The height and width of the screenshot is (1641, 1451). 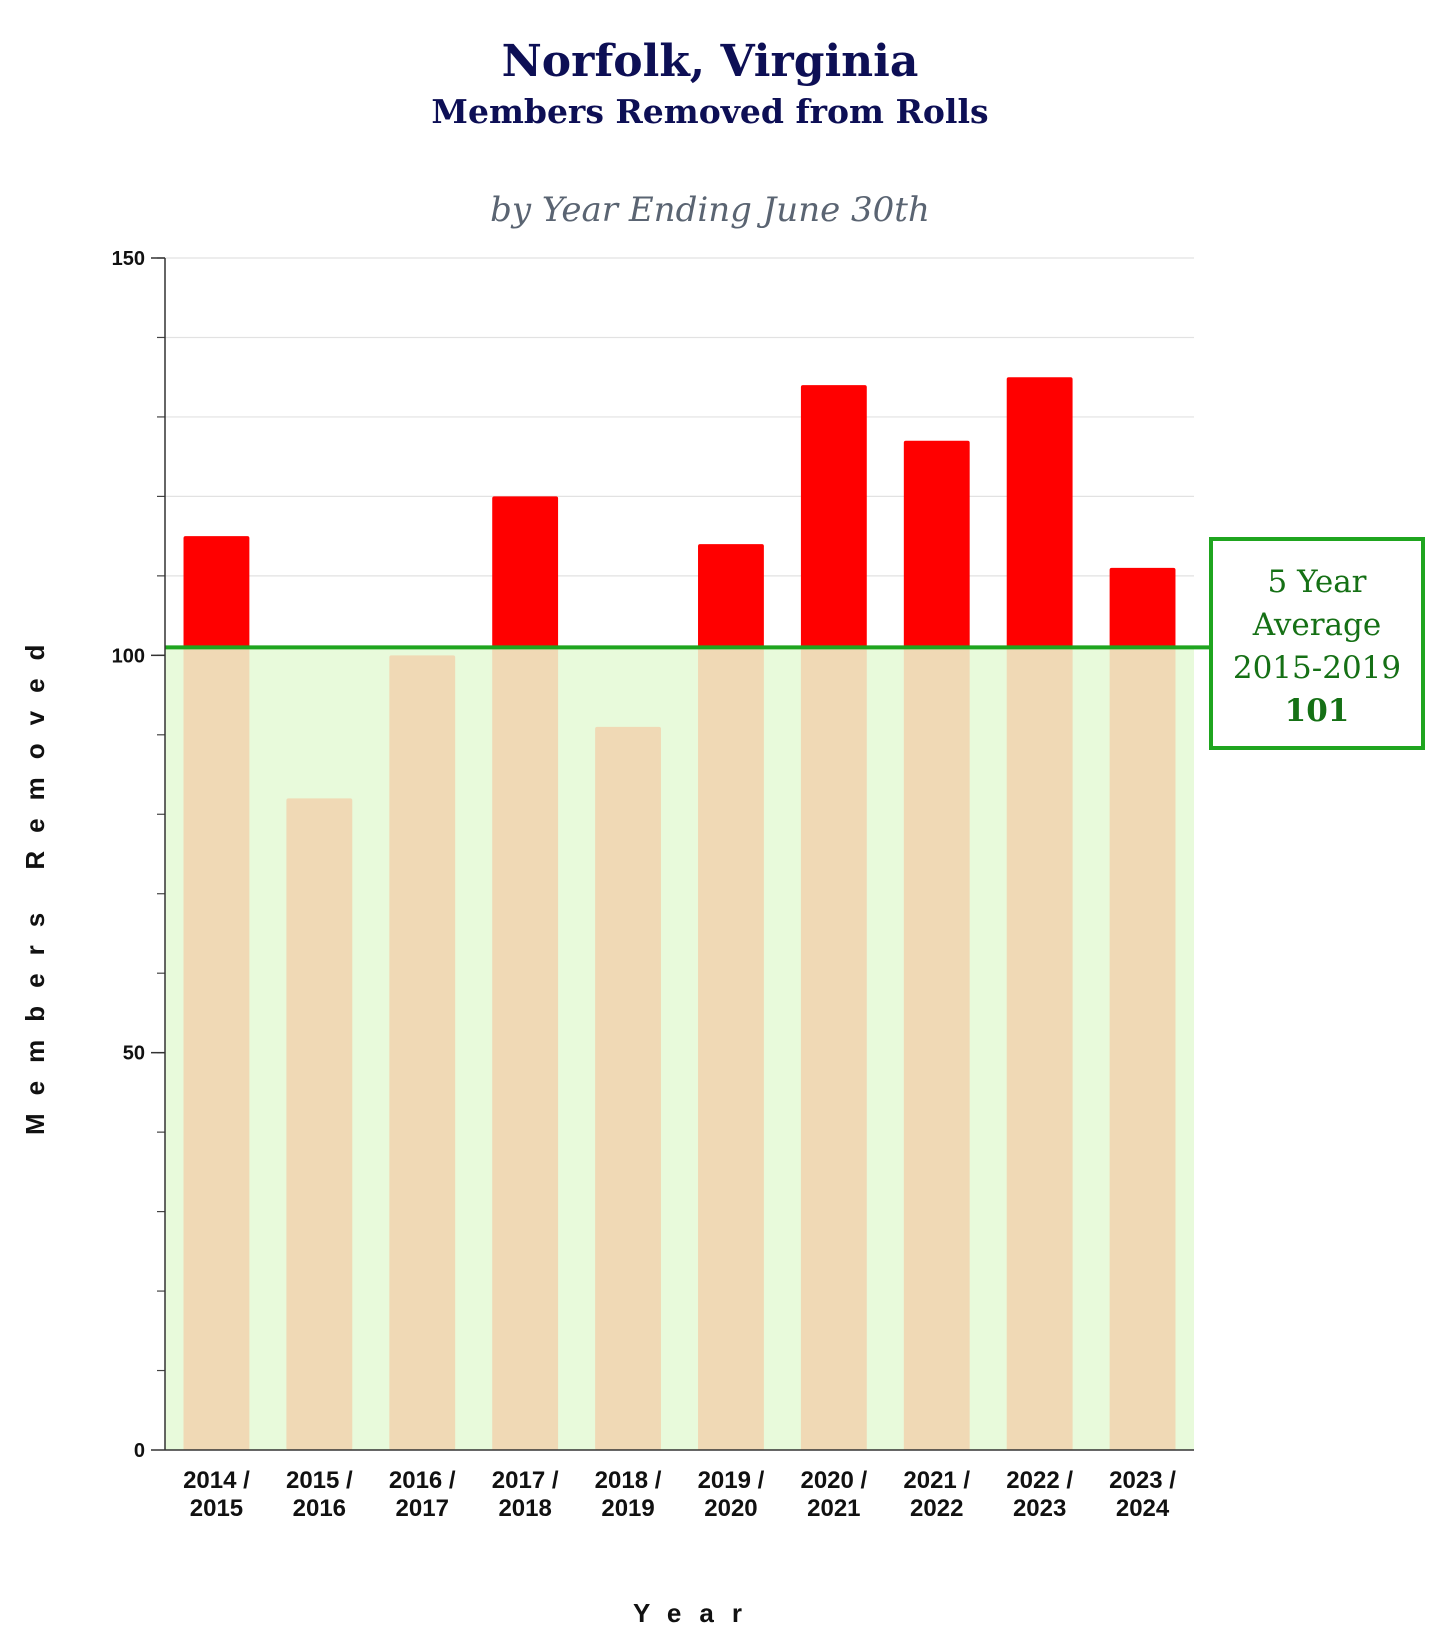 I want to click on x-tick-label: 2023, so click(x=1039, y=1508).